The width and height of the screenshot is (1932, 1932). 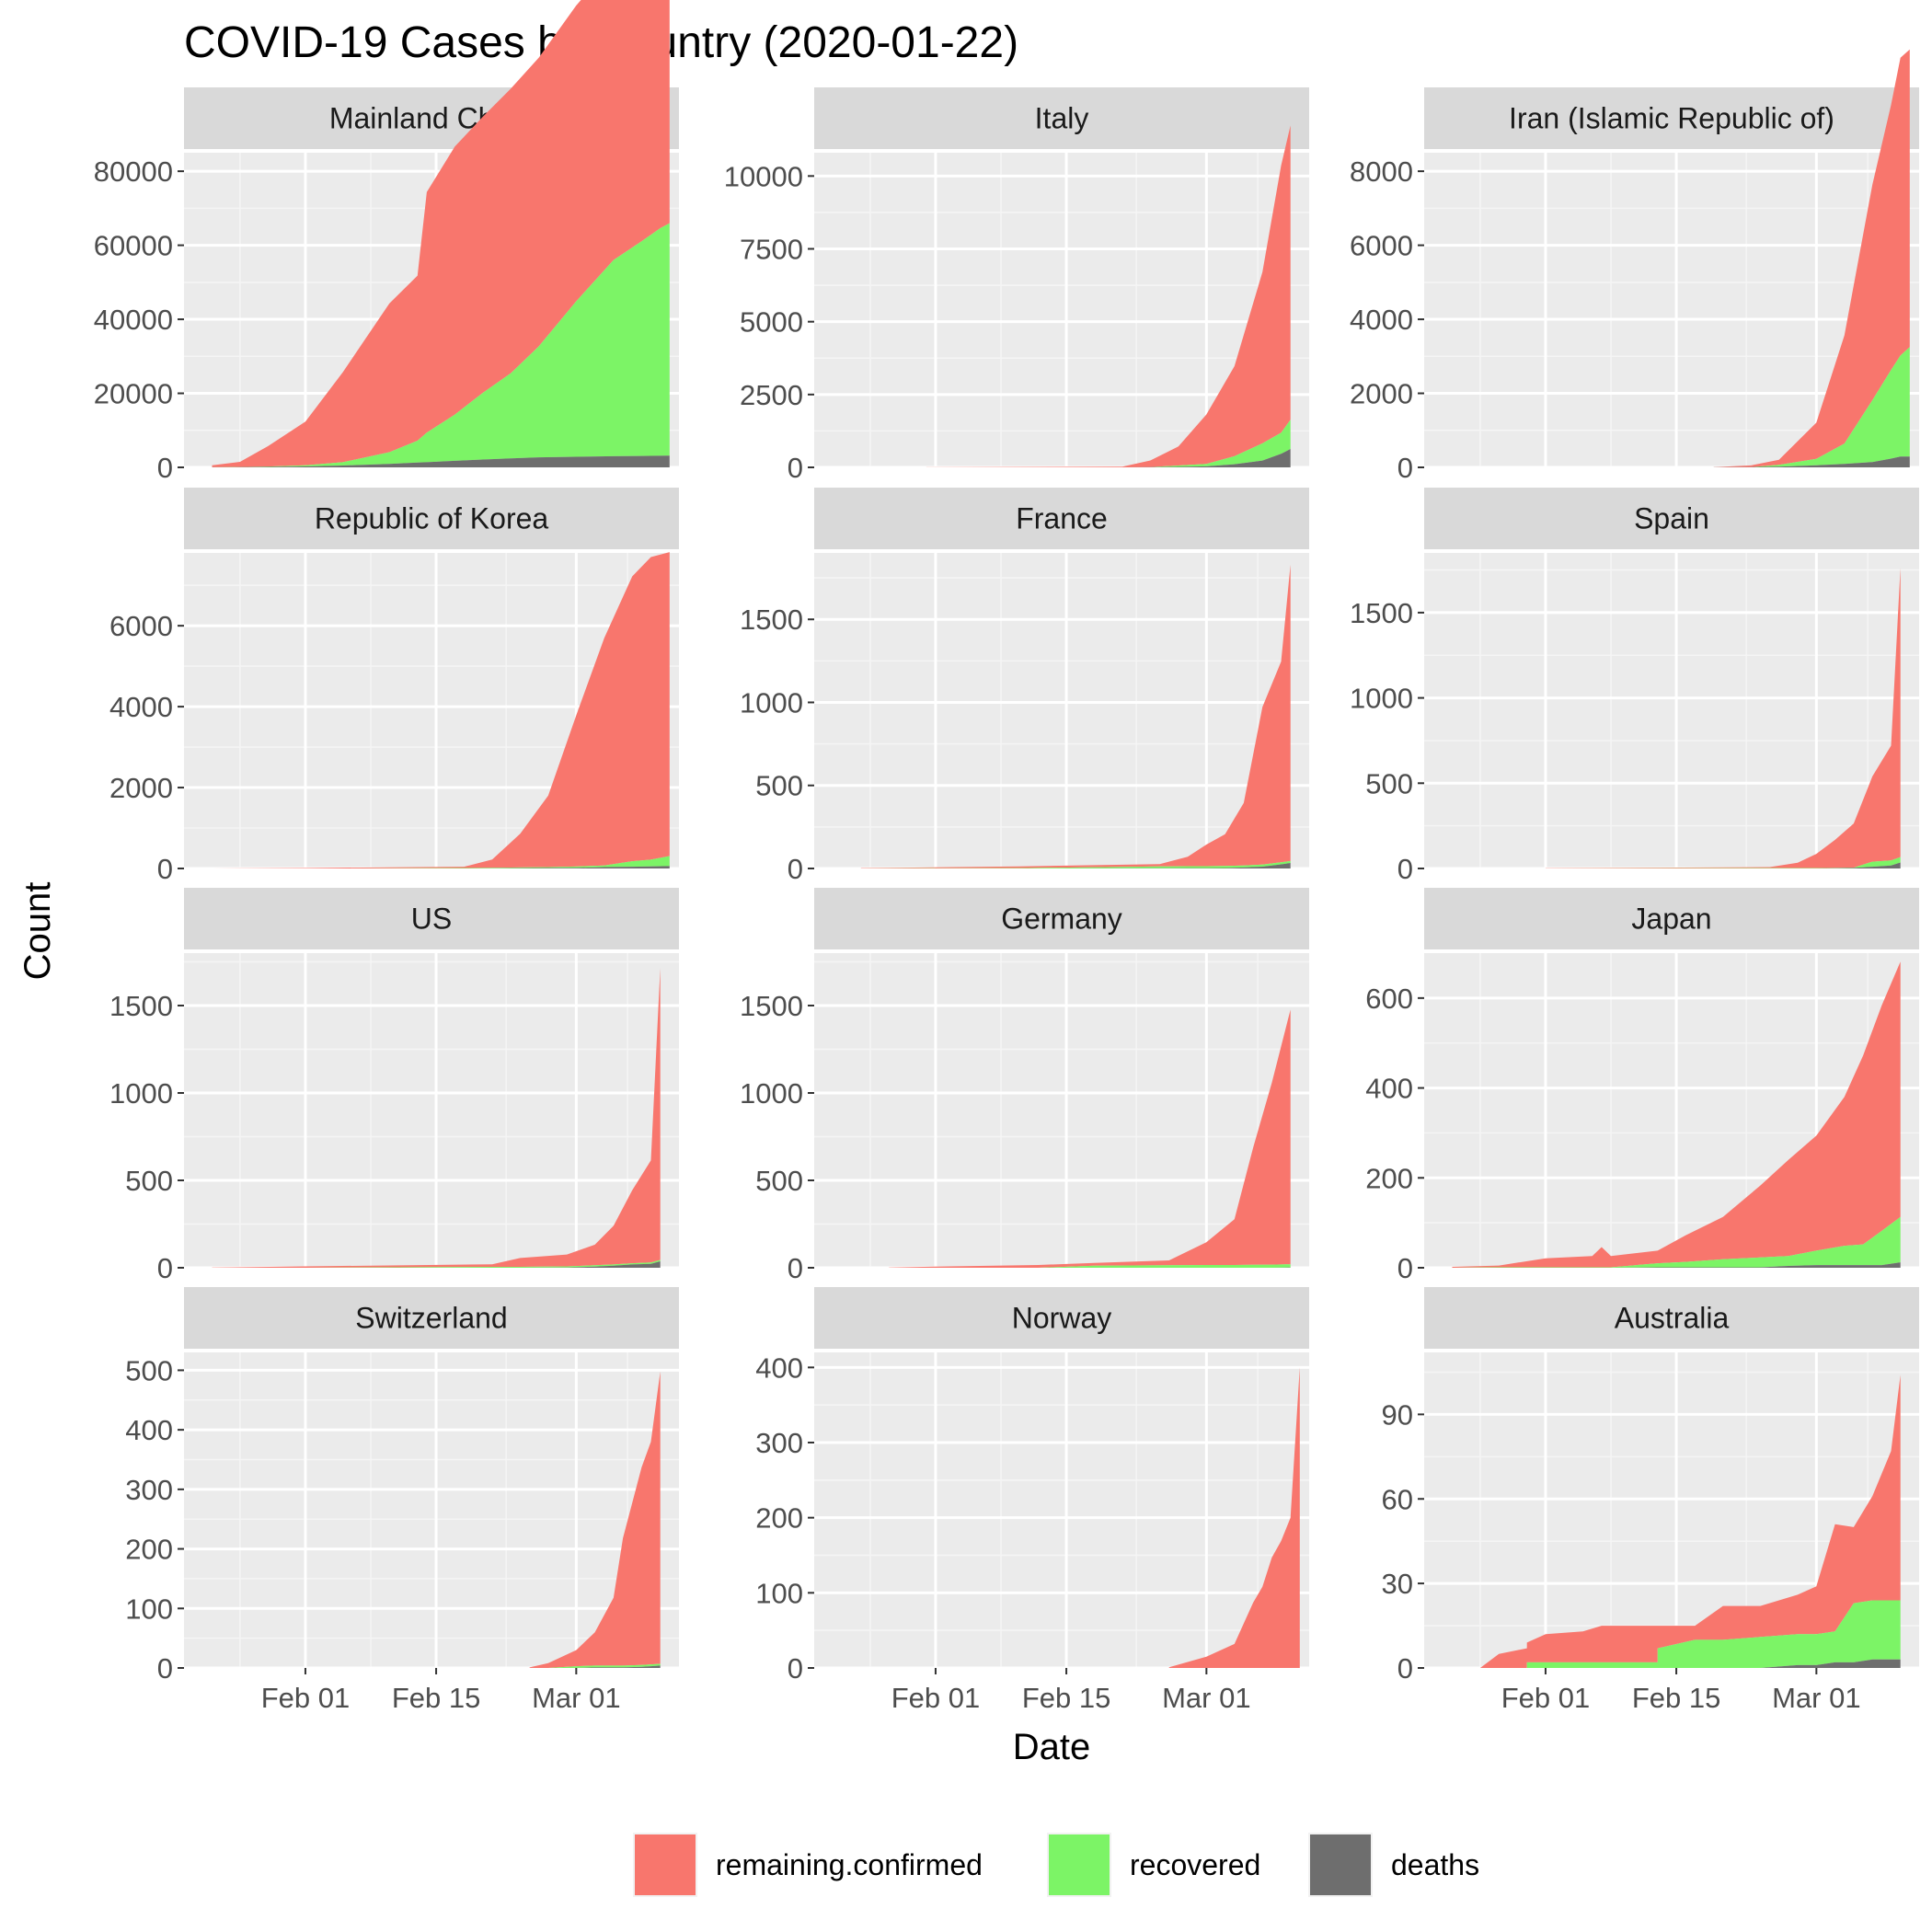 I want to click on facet-strip-label: France, so click(x=1062, y=518).